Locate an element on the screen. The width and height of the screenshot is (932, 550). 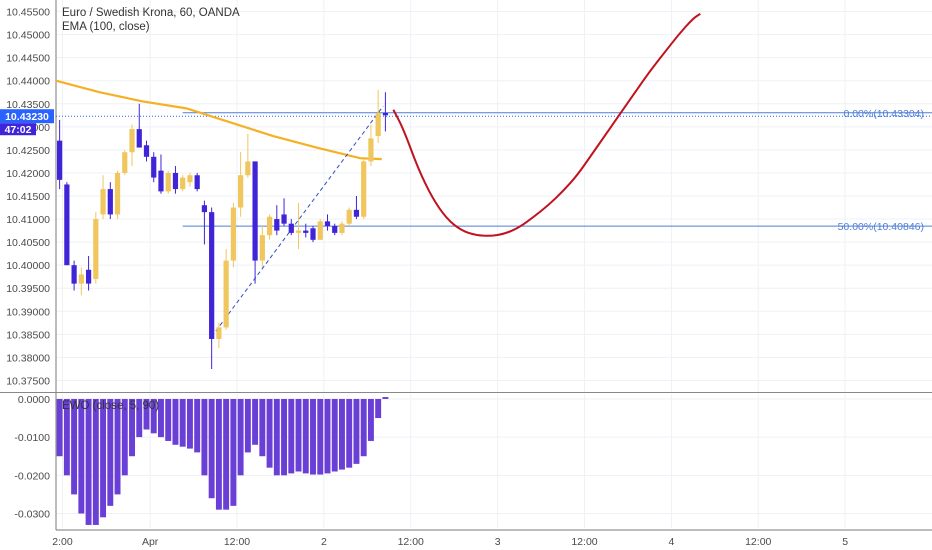
ema-layer is located at coordinates (218, 120).